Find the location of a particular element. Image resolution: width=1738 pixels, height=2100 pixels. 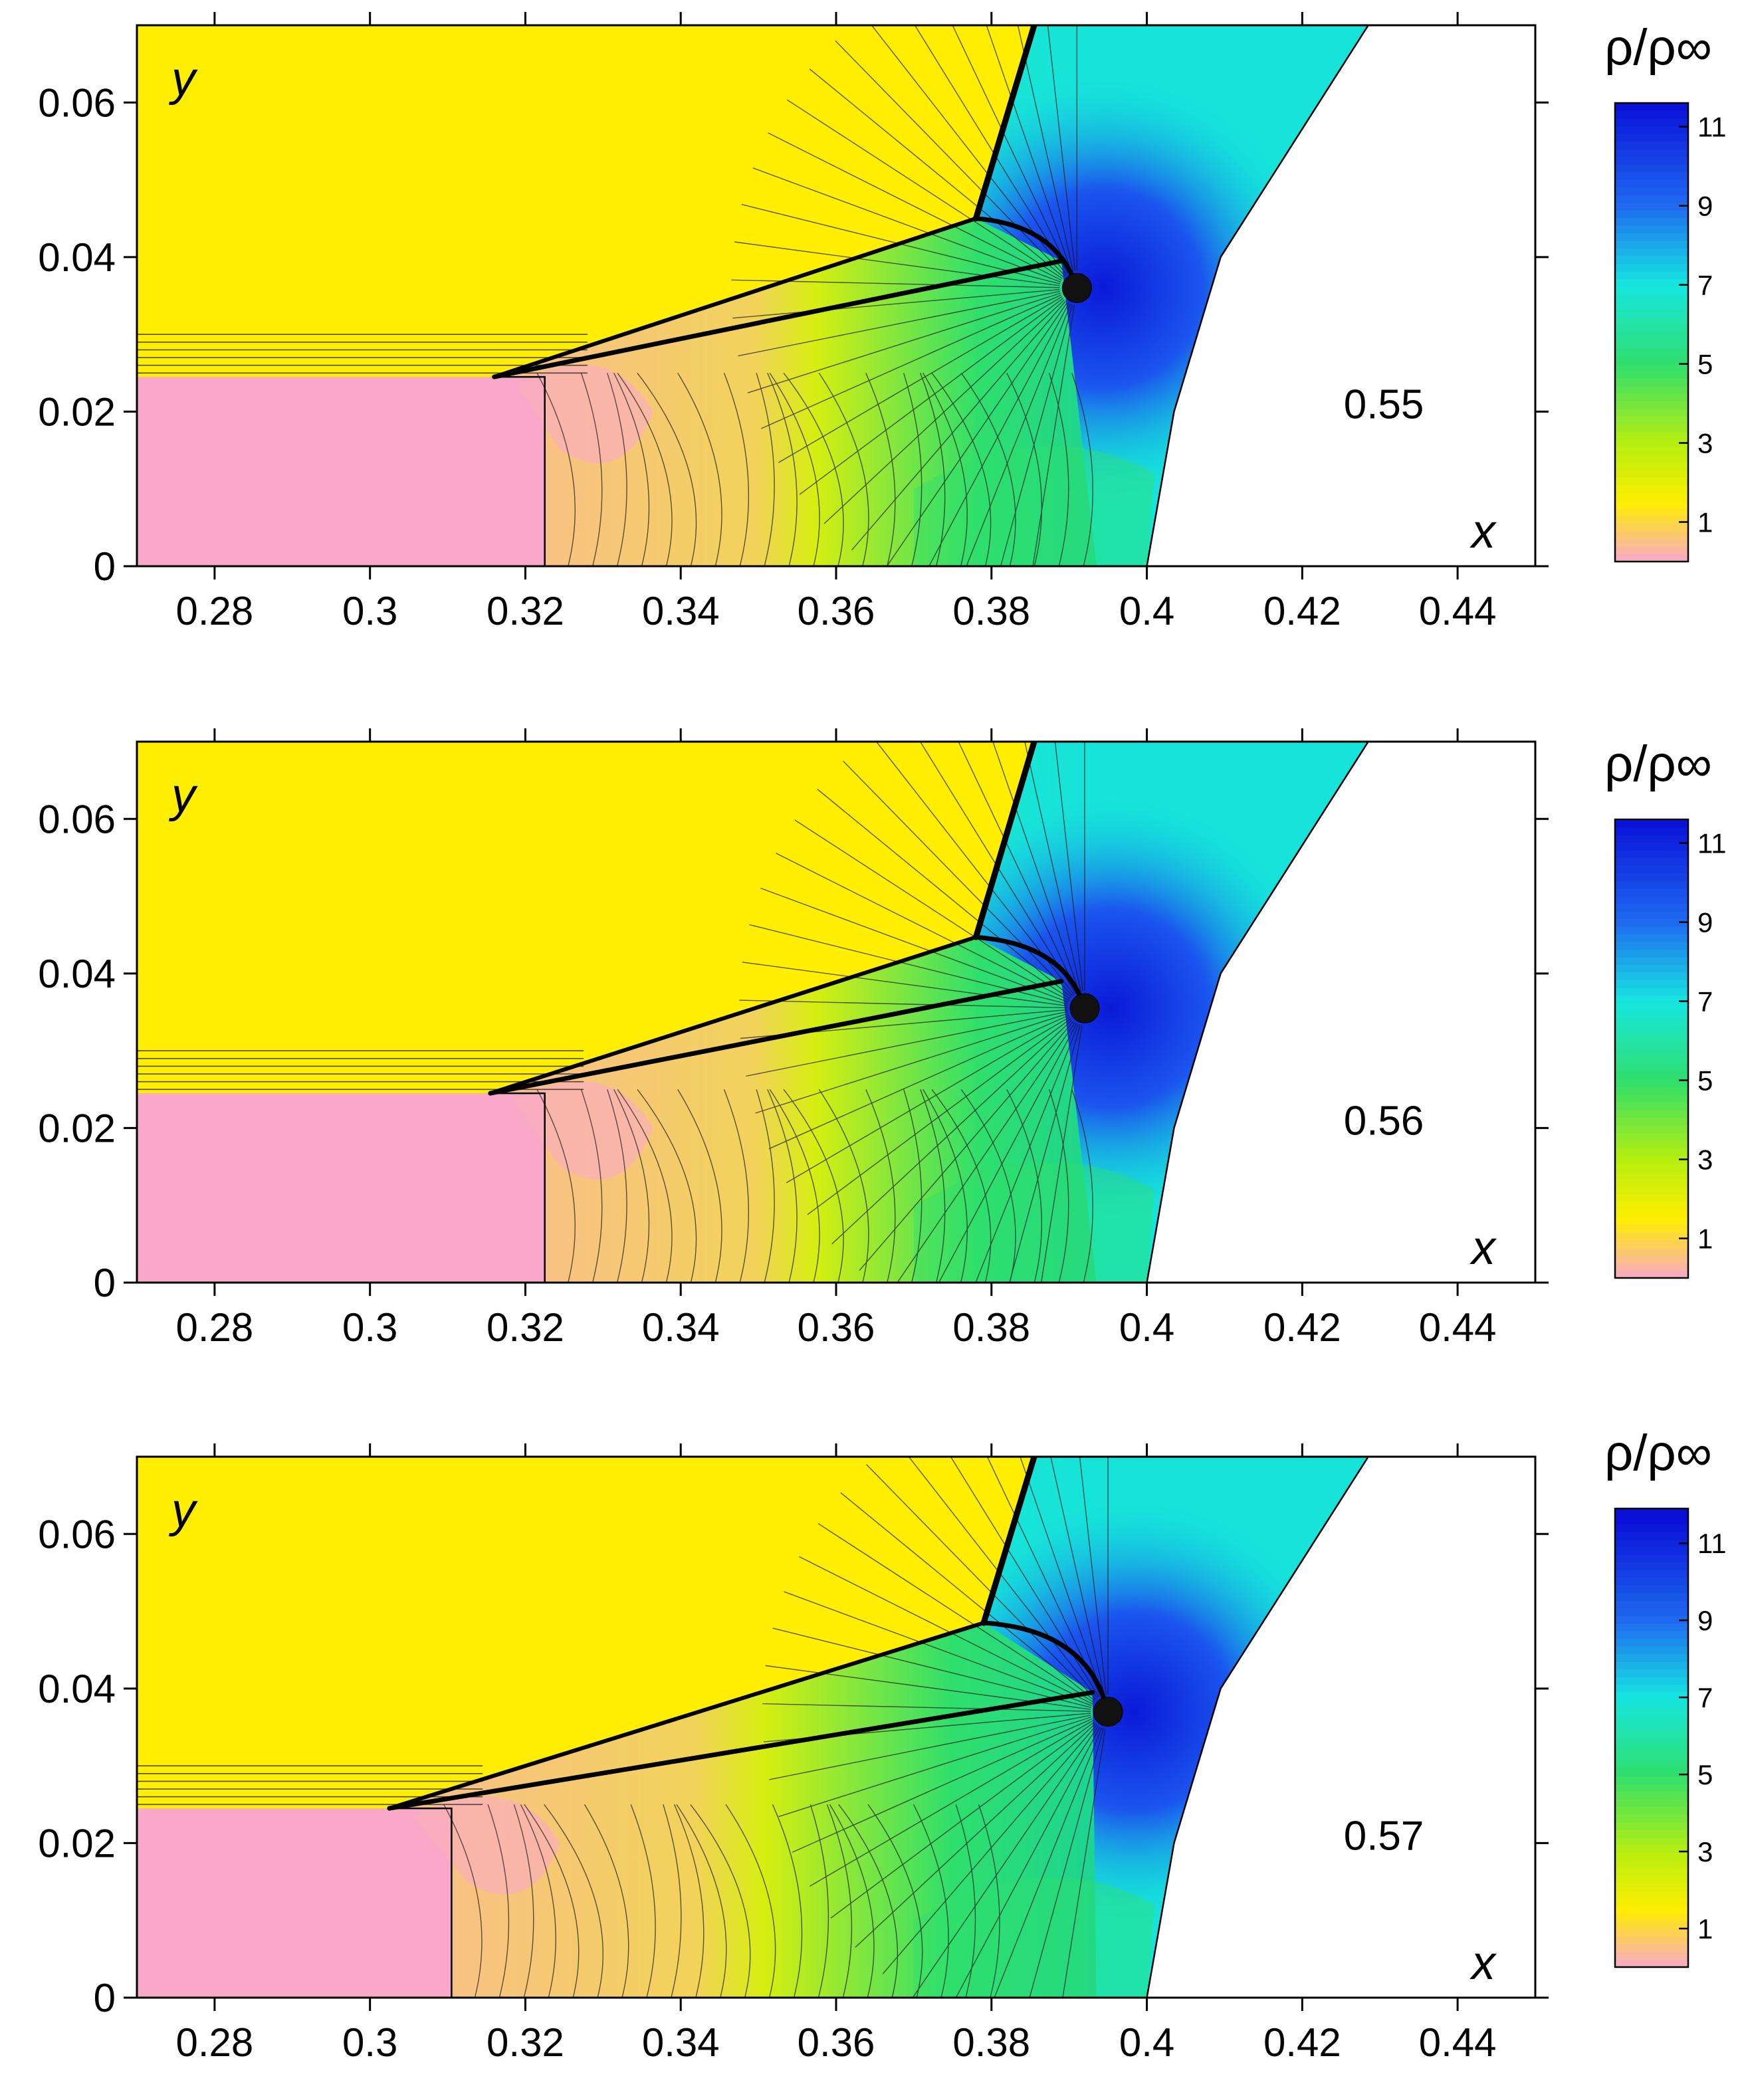

y-tick-label: 0.04 is located at coordinates (77, 257).